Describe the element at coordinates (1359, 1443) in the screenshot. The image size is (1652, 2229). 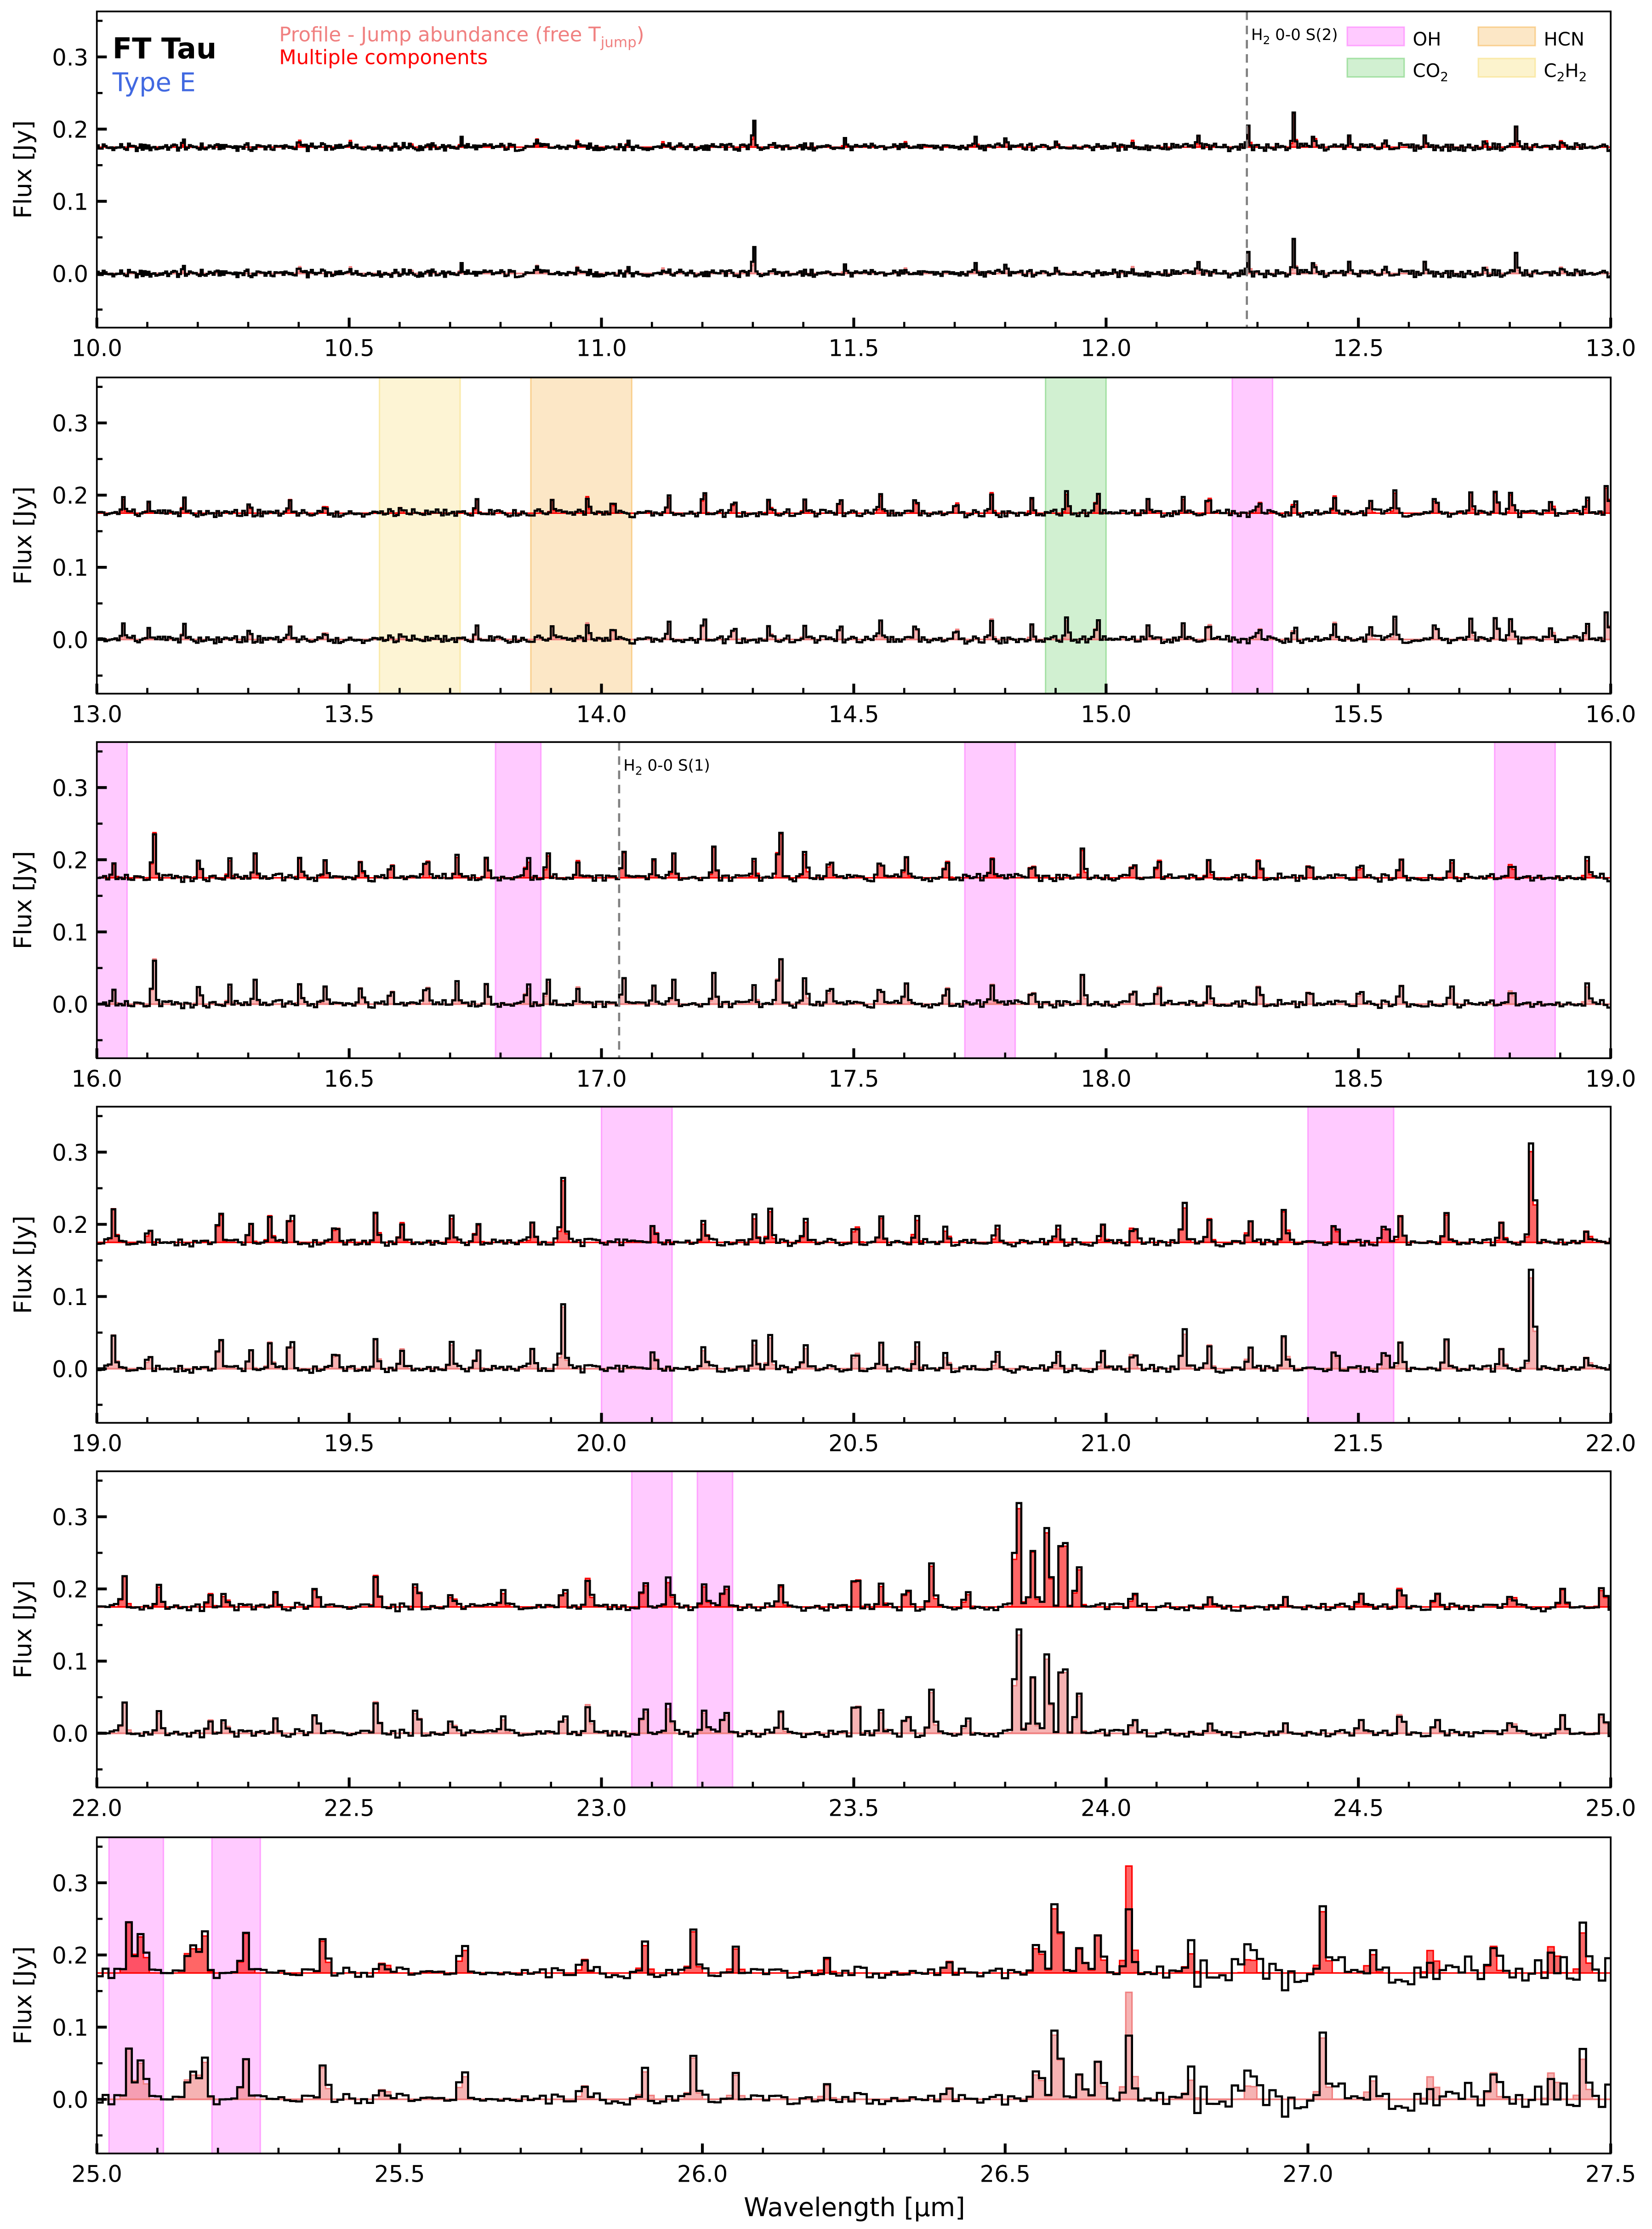
I see `x-tick-label: 21.5` at that location.